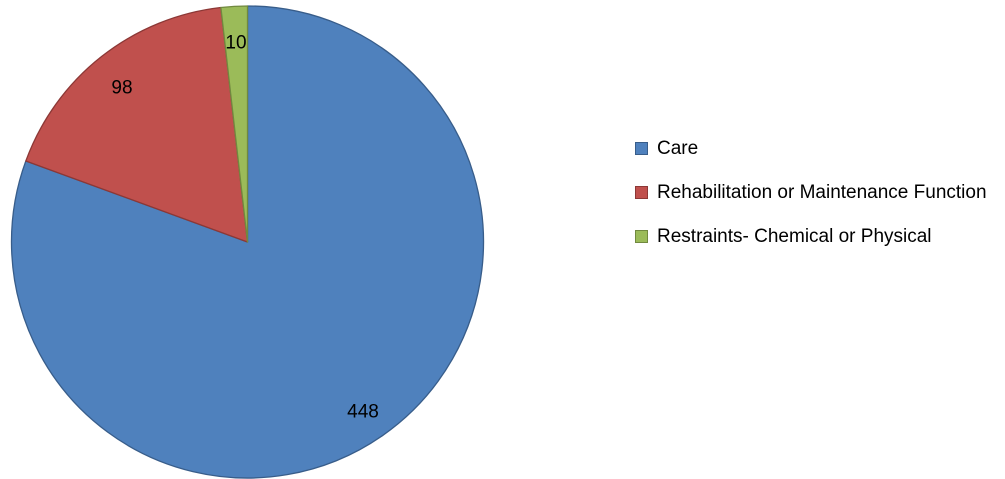  Describe the element at coordinates (363, 412) in the screenshot. I see `data-label-care: 448` at that location.